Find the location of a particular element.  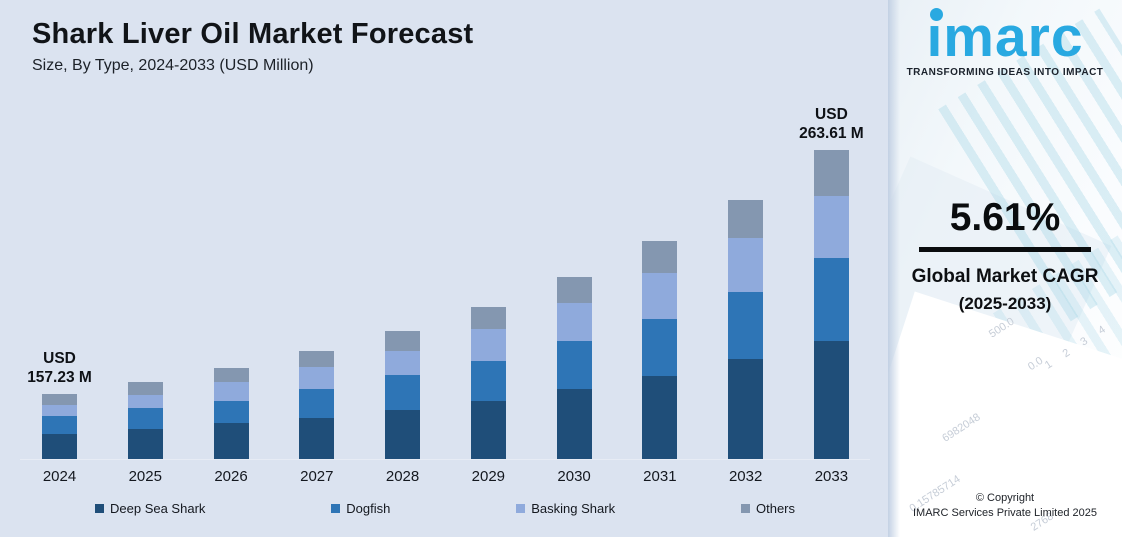

x-axis-label-2033: 2033 is located at coordinates (831, 476).